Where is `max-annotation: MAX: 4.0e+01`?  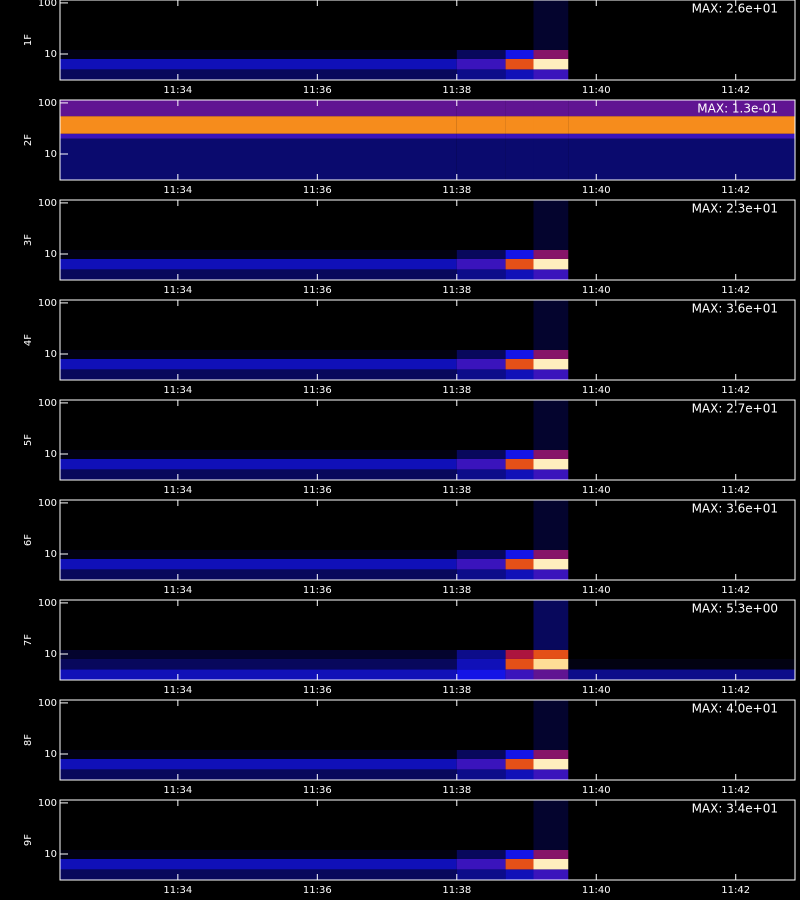
max-annotation: MAX: 4.0e+01 is located at coordinates (735, 709).